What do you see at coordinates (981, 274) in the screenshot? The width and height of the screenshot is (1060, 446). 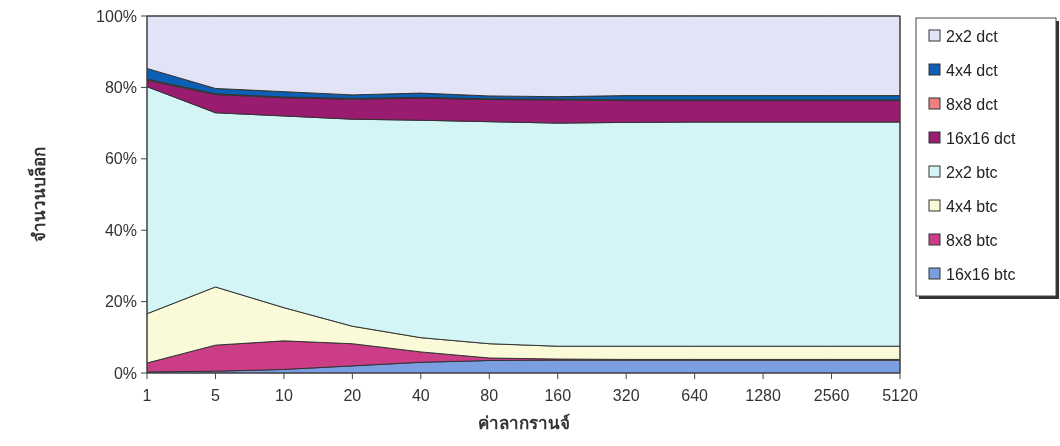 I see `legend-label: 16x16 btc` at bounding box center [981, 274].